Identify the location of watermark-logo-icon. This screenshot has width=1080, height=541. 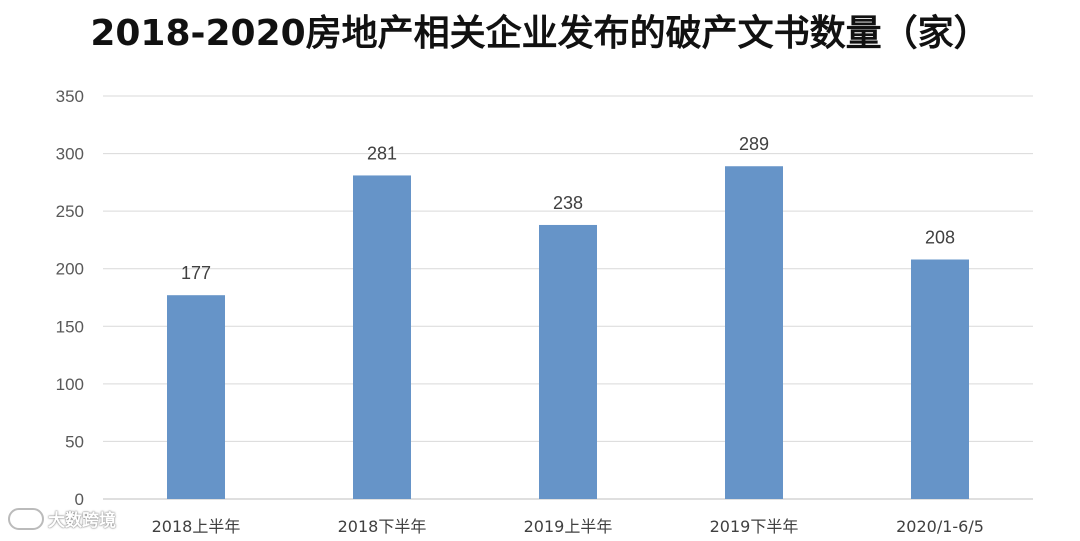
(26, 518).